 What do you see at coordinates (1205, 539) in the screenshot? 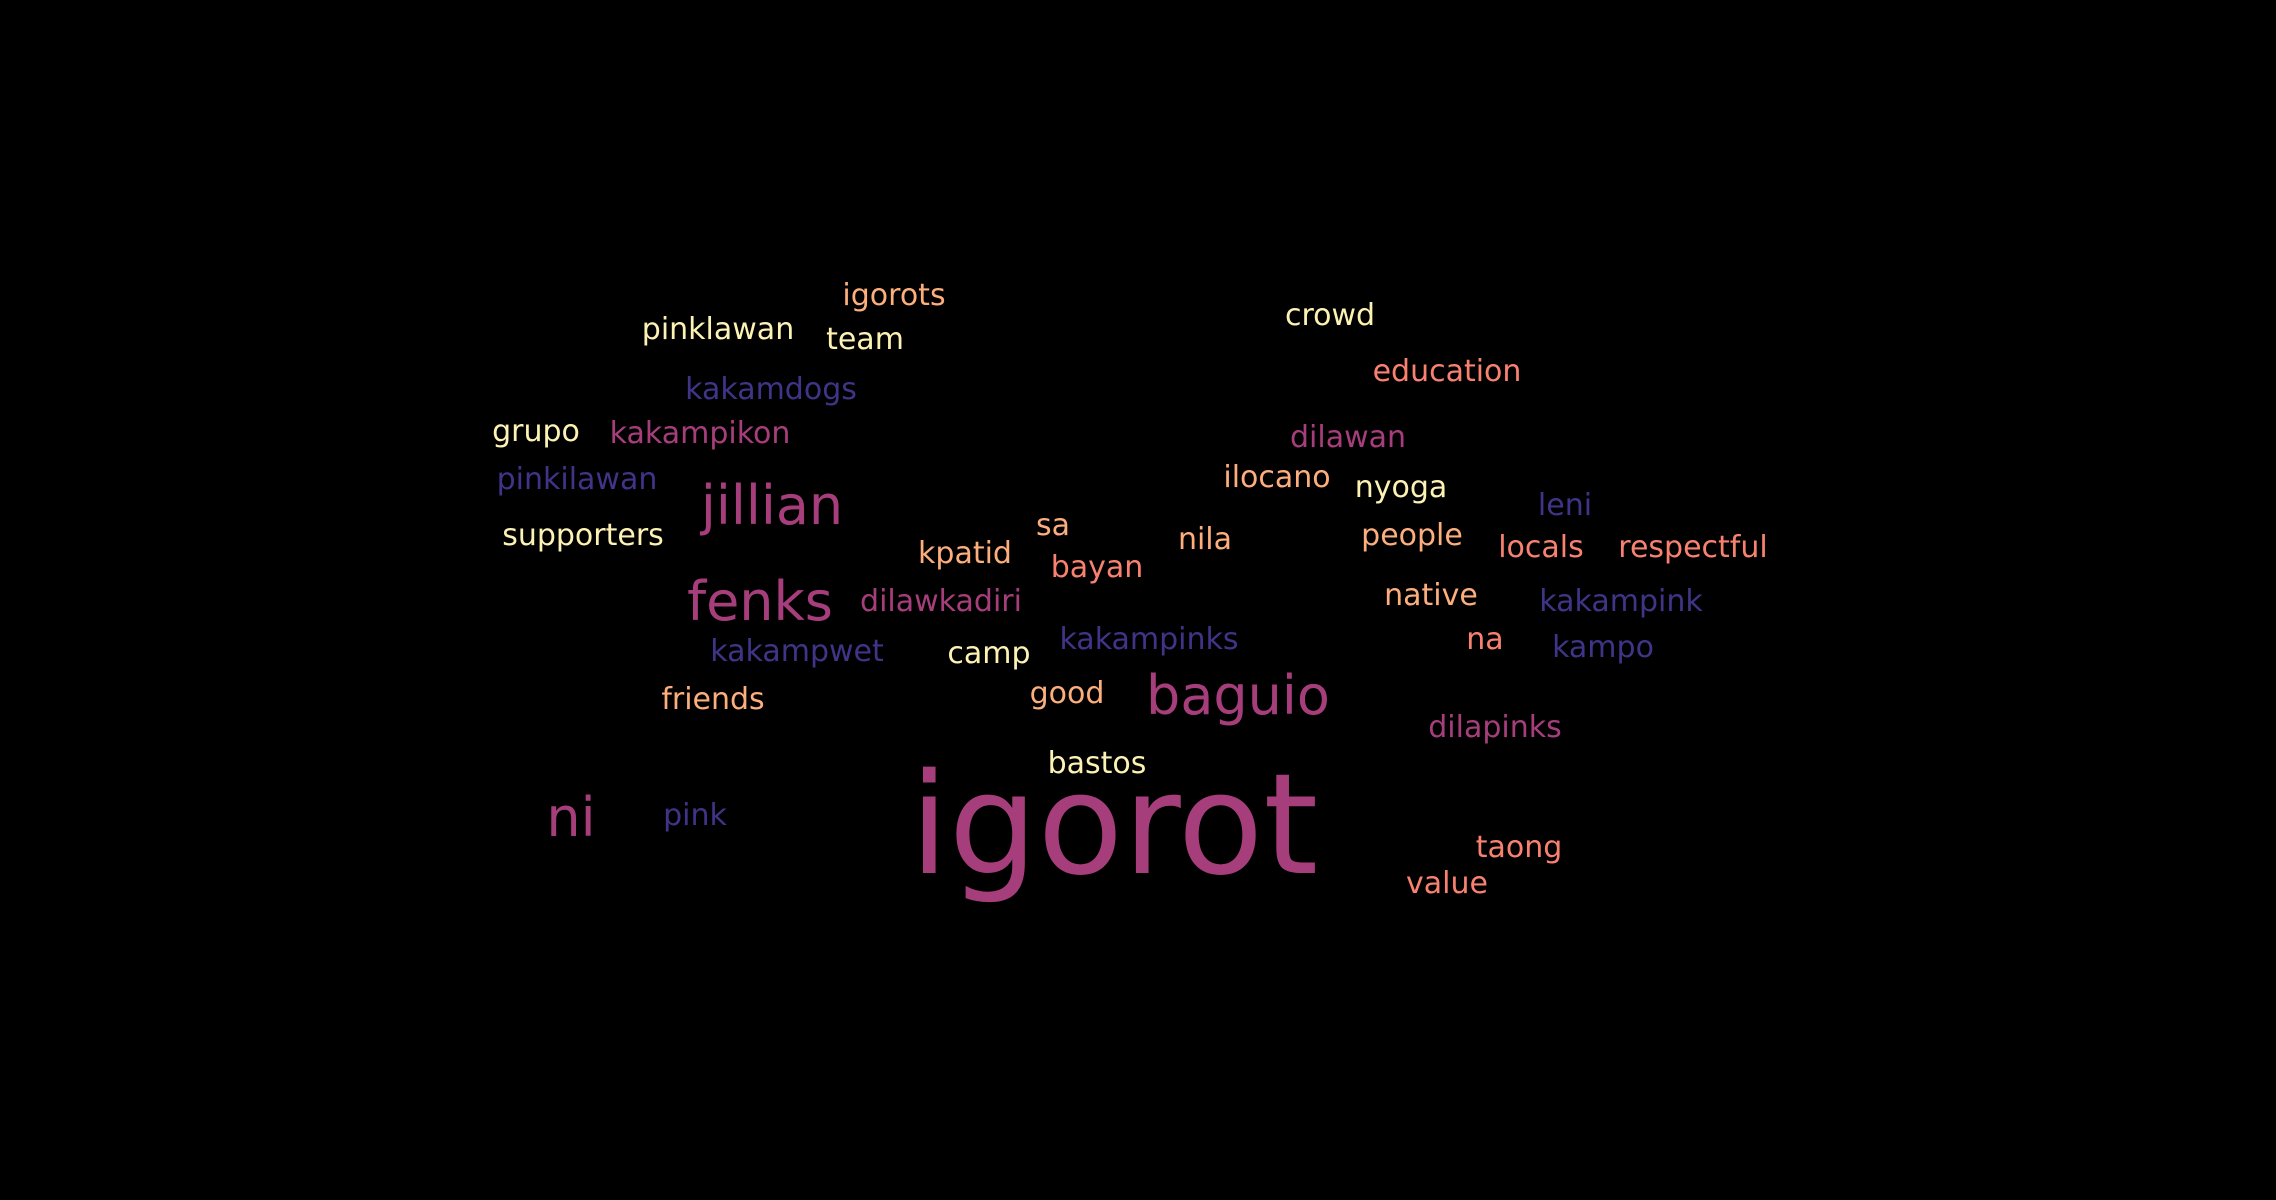
I see `word-nila: nila` at bounding box center [1205, 539].